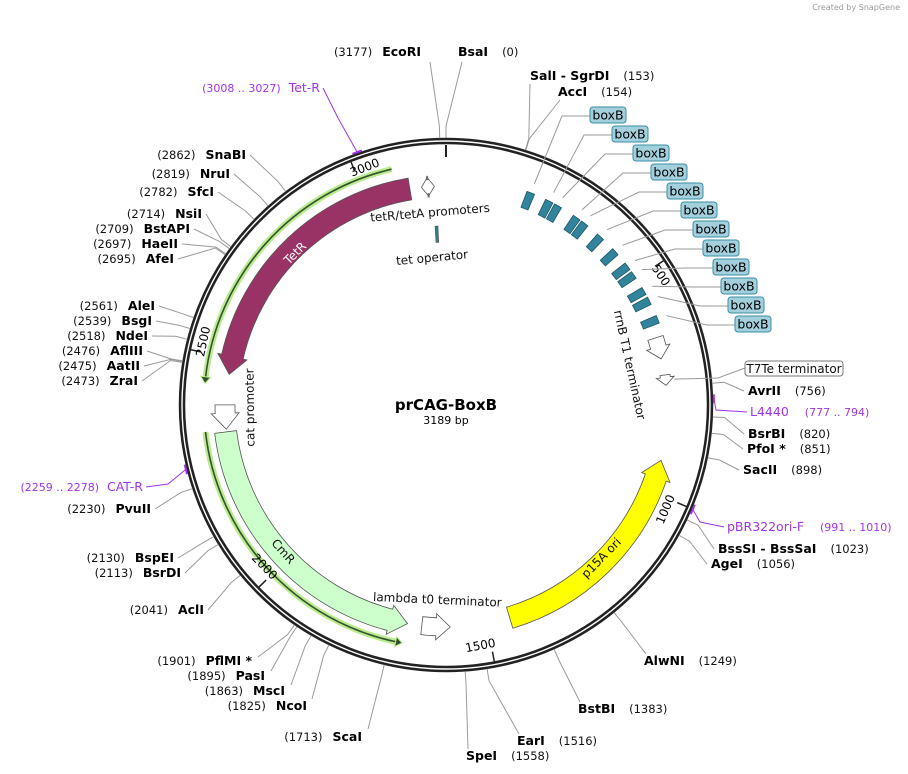  I want to click on enzyme-site: (2819) NruI, so click(191, 173).